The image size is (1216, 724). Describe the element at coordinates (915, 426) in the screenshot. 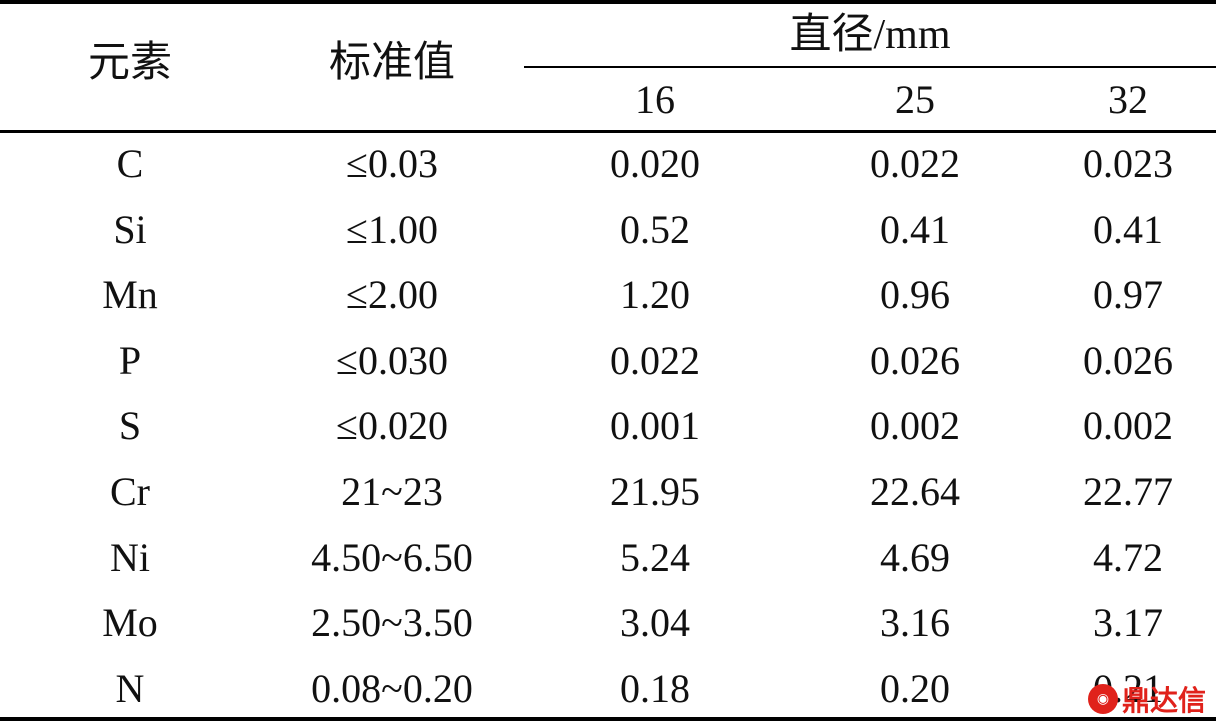

I see `cell-diameter-25: 0.002` at that location.